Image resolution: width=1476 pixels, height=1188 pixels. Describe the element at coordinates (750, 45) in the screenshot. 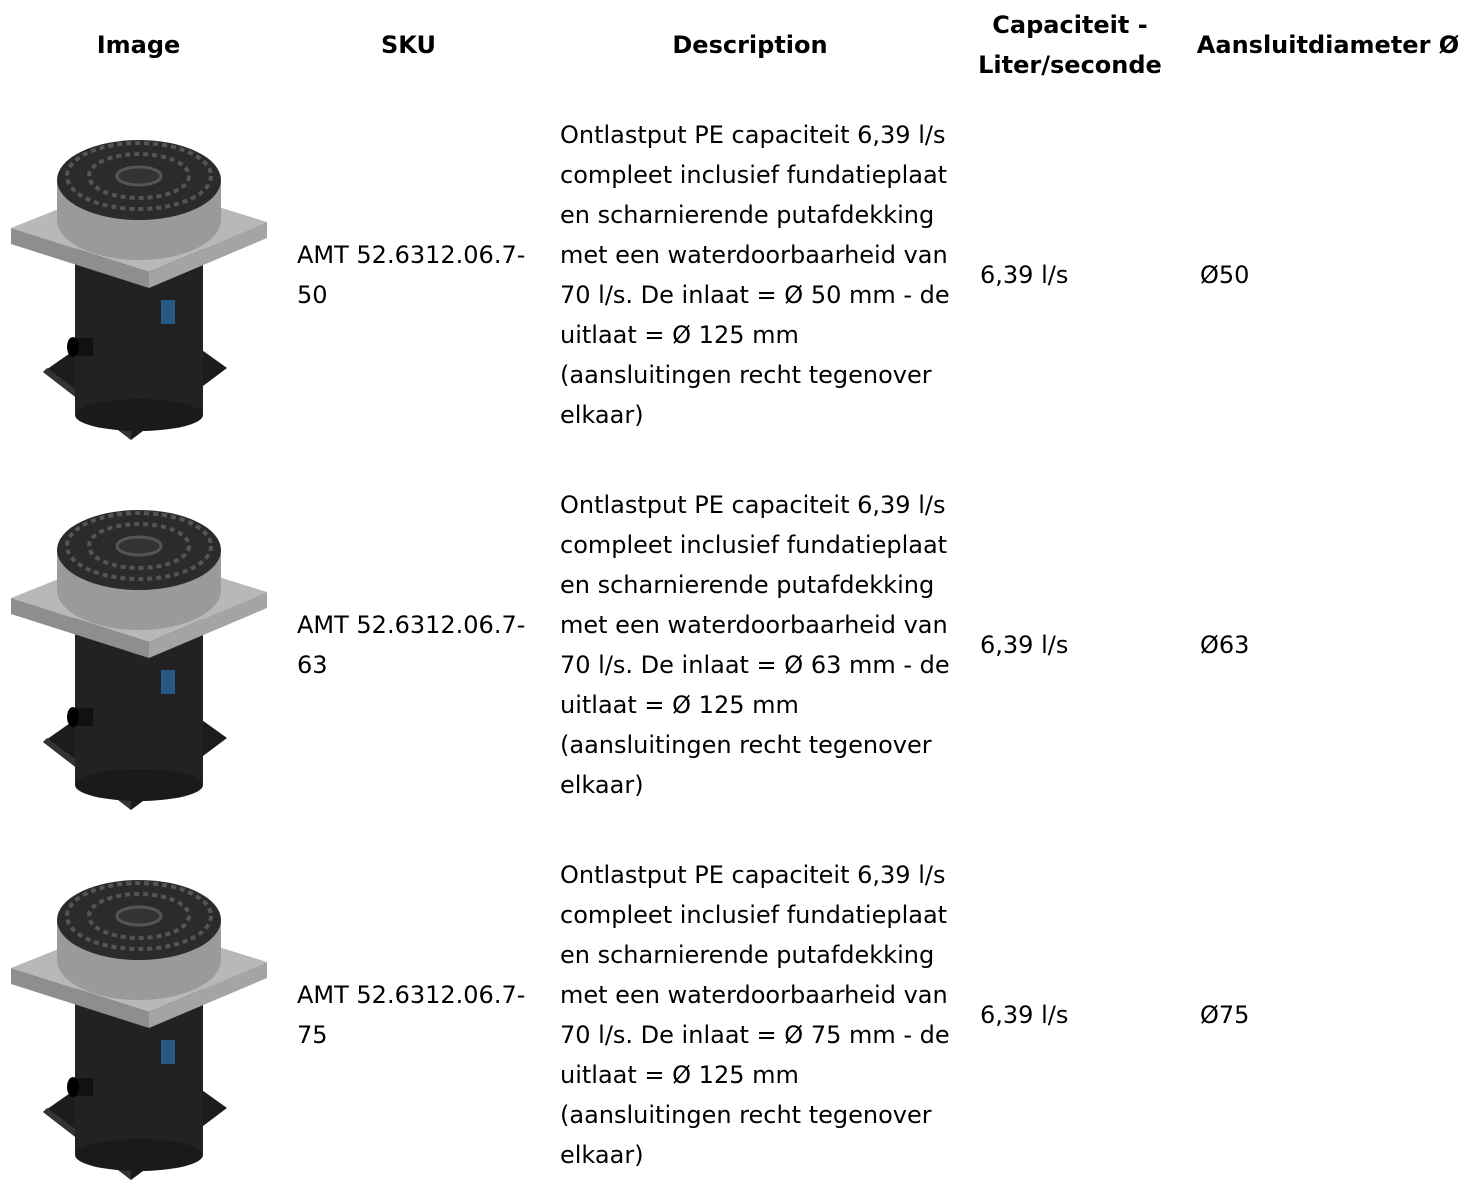

I see `column-header: Description` at that location.